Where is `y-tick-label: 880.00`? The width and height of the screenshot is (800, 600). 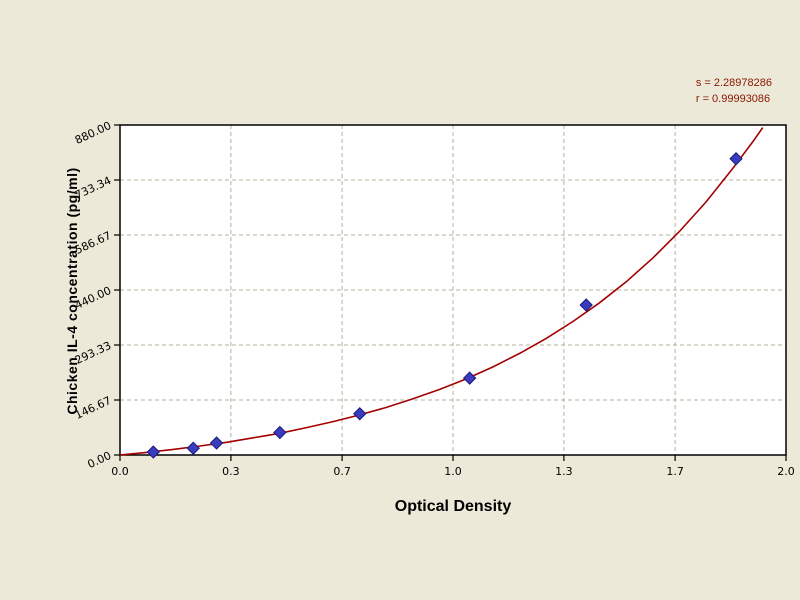 y-tick-label: 880.00 is located at coordinates (93, 133).